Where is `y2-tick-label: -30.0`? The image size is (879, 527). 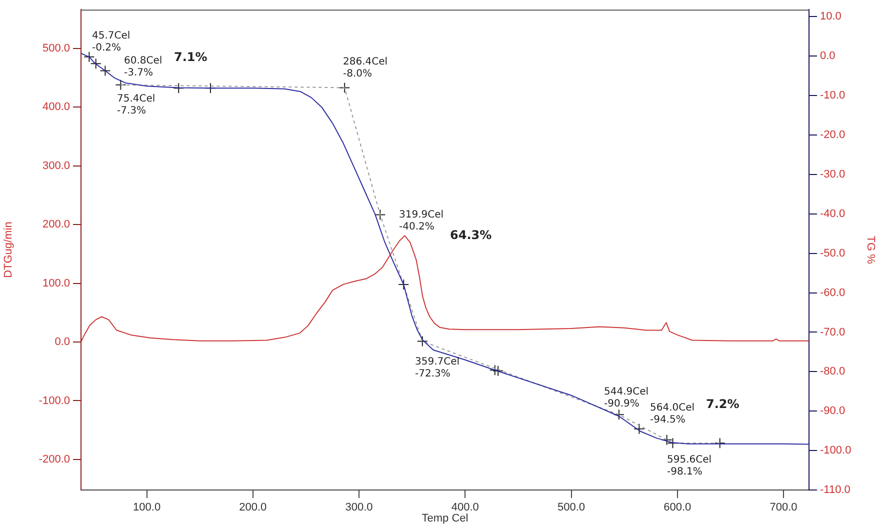 y2-tick-label: -30.0 is located at coordinates (833, 174).